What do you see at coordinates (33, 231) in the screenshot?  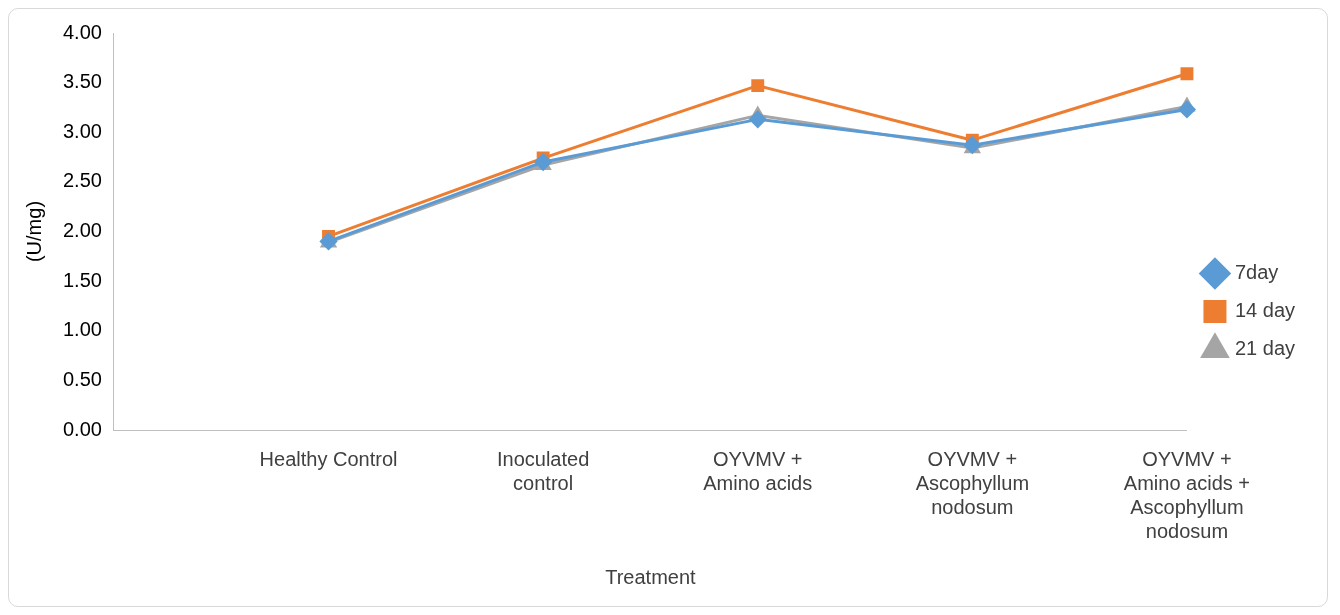 I see `y-axis-title: (U/mg)` at bounding box center [33, 231].